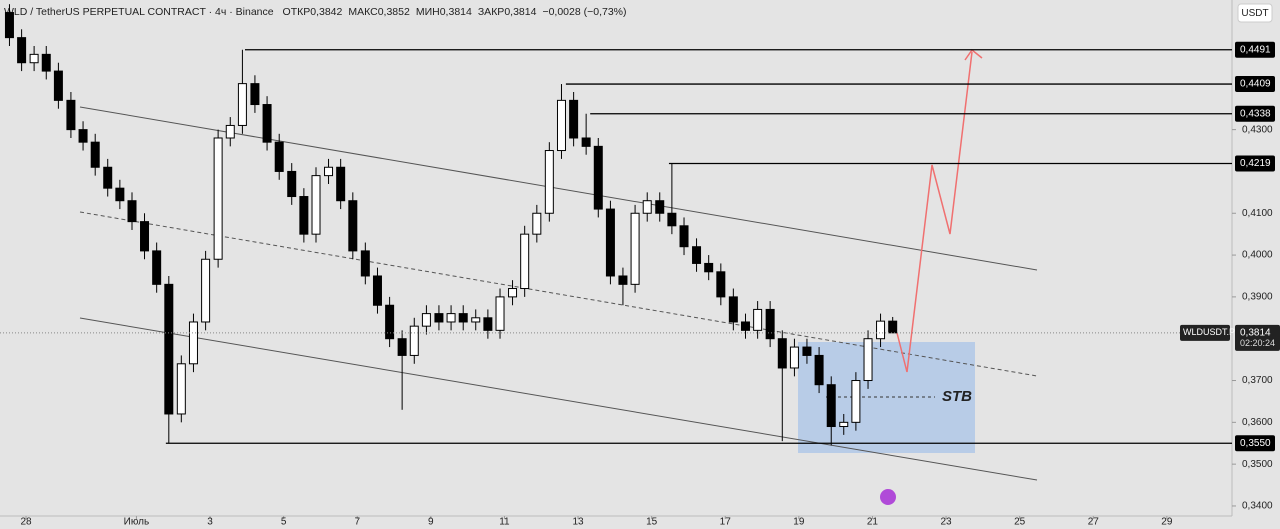 This screenshot has height=529, width=1280. What do you see at coordinates (1257, 255) in the screenshot?
I see `y-tick-label: 0,4000` at bounding box center [1257, 255].